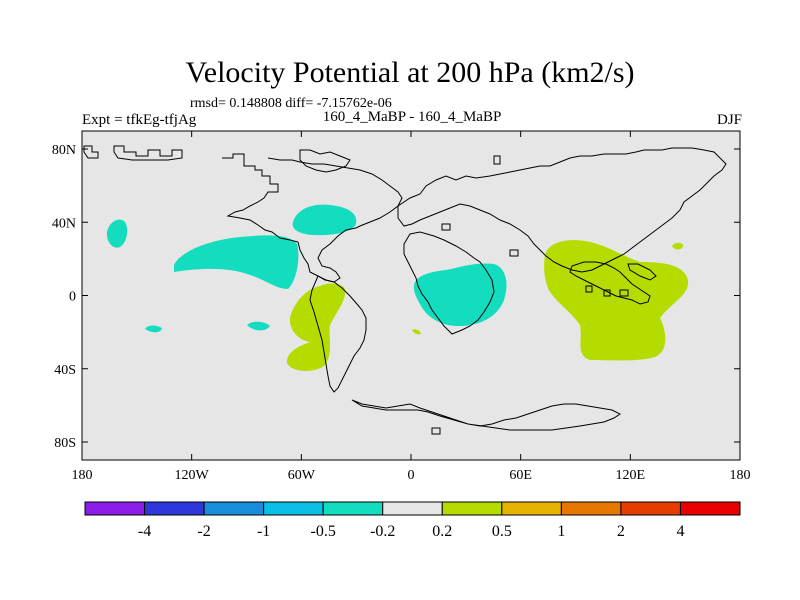 The image size is (800, 600). What do you see at coordinates (678, 246) in the screenshot?
I see `anomaly-region-west-pacific` at bounding box center [678, 246].